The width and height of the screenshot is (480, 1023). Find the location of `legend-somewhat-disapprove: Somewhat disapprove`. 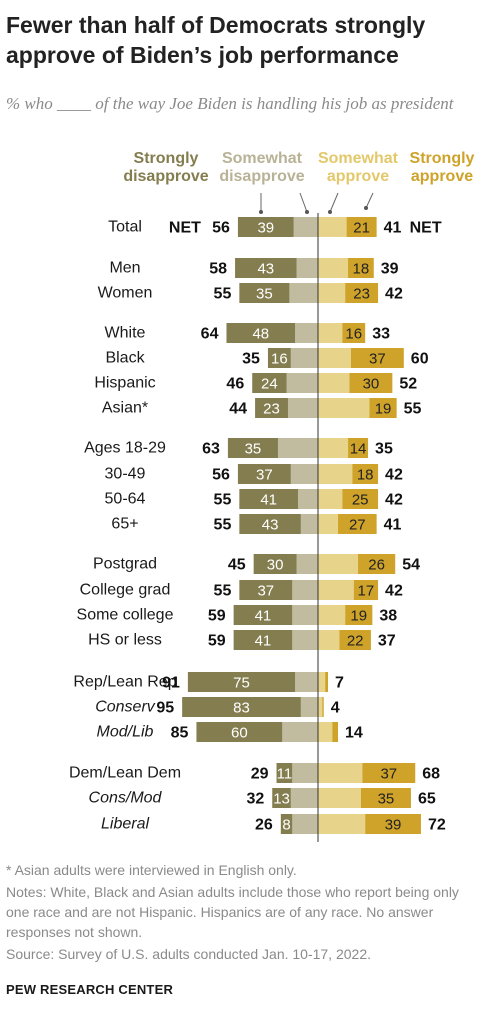

legend-somewhat-disapprove: Somewhat disapprove is located at coordinates (262, 168).